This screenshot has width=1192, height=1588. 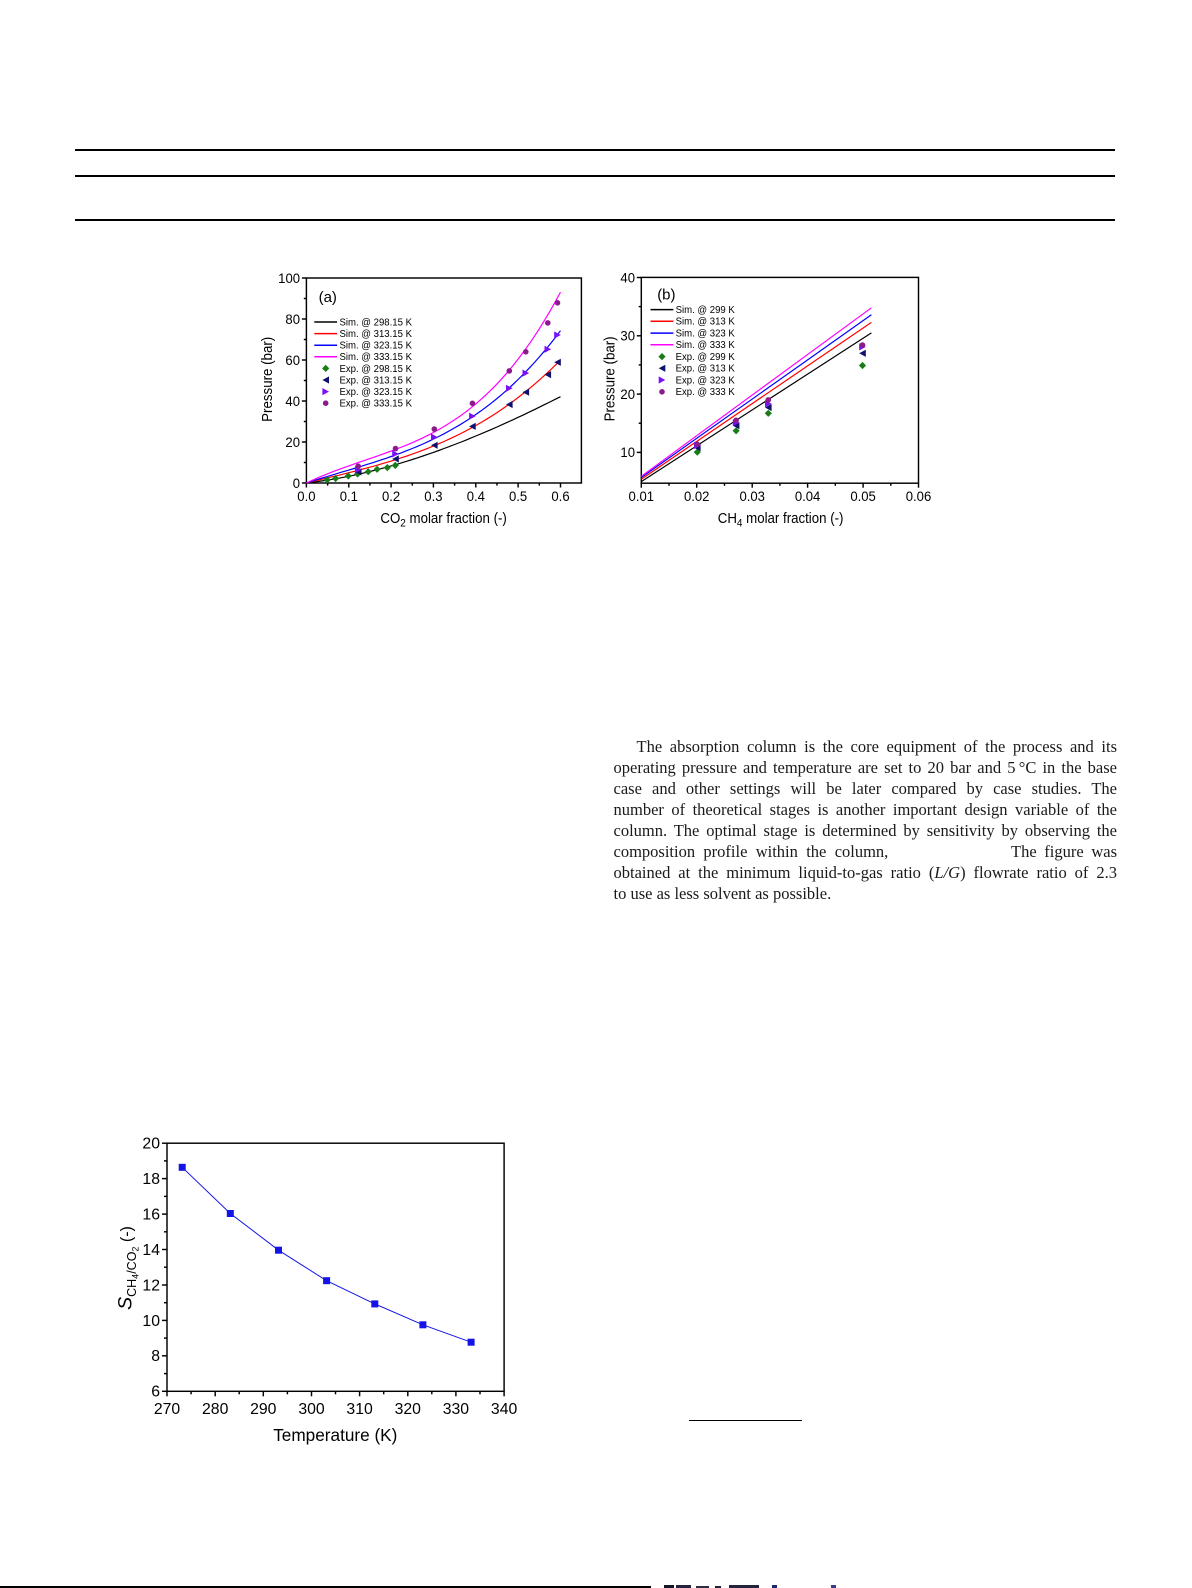 I want to click on svg-text: 80, so click(x=292, y=318).